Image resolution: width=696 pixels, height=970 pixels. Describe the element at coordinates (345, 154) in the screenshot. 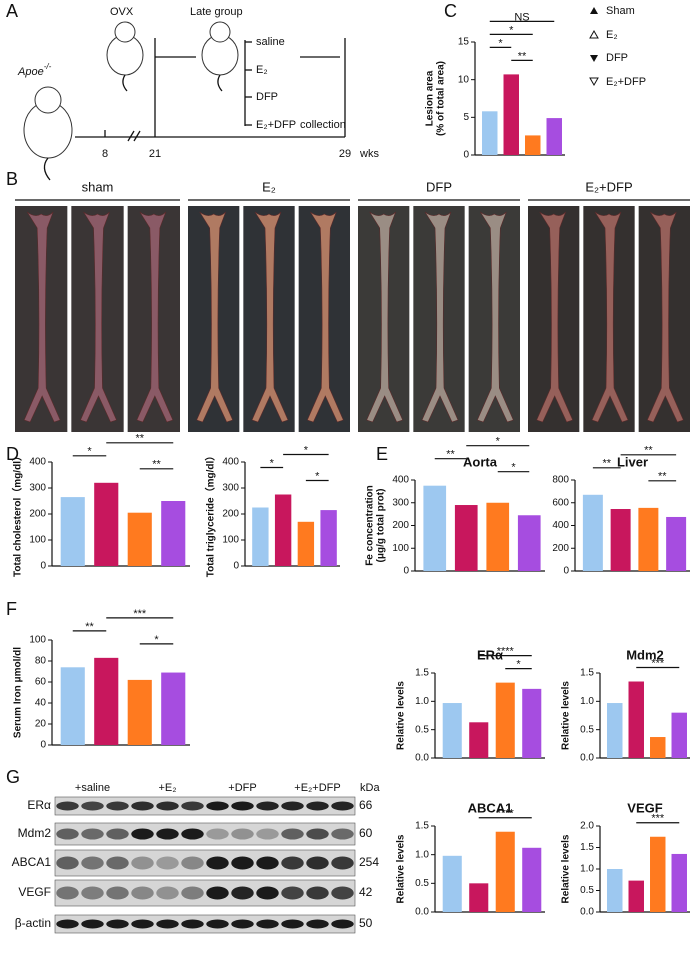

I see `week-label: 29` at that location.